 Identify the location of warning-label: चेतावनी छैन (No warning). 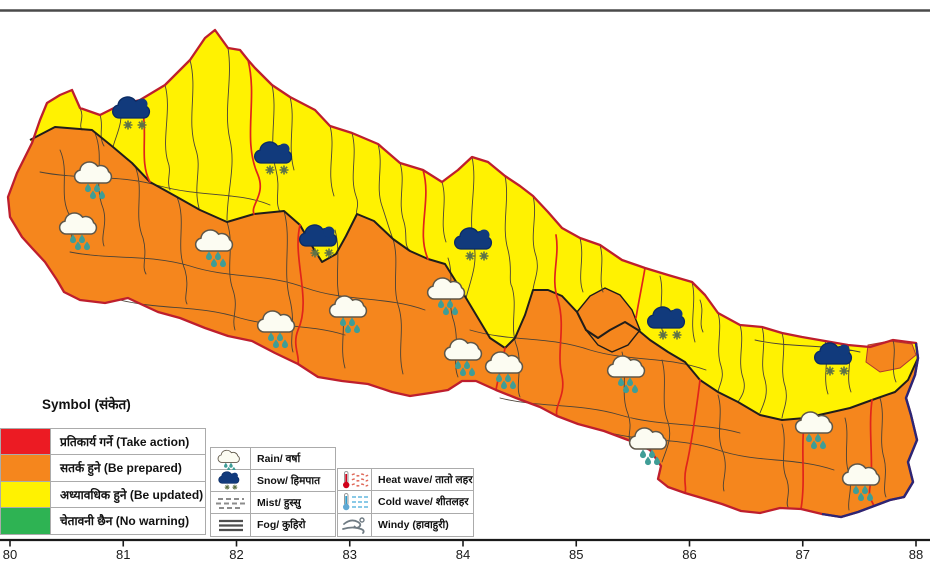
(125, 521).